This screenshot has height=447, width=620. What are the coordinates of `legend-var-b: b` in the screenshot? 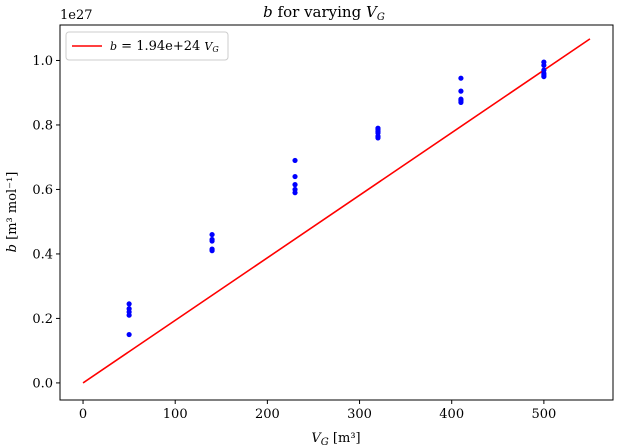 It's located at (113, 46).